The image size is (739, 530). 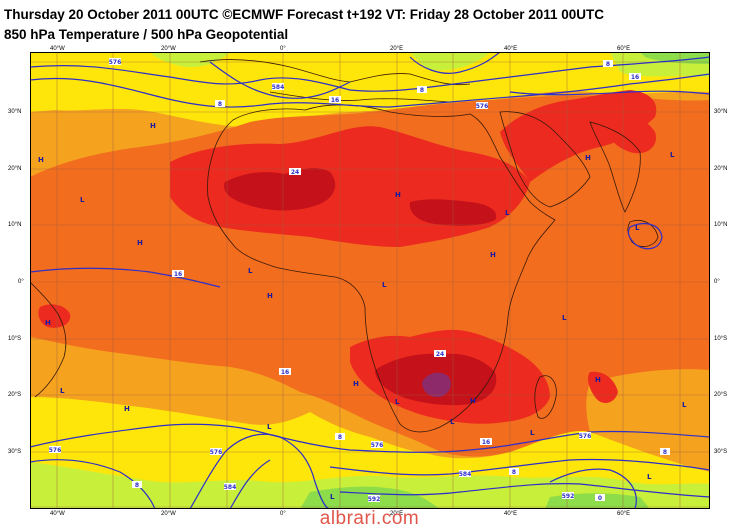 I want to click on lon-tick-top: 0°, so click(x=283, y=49).